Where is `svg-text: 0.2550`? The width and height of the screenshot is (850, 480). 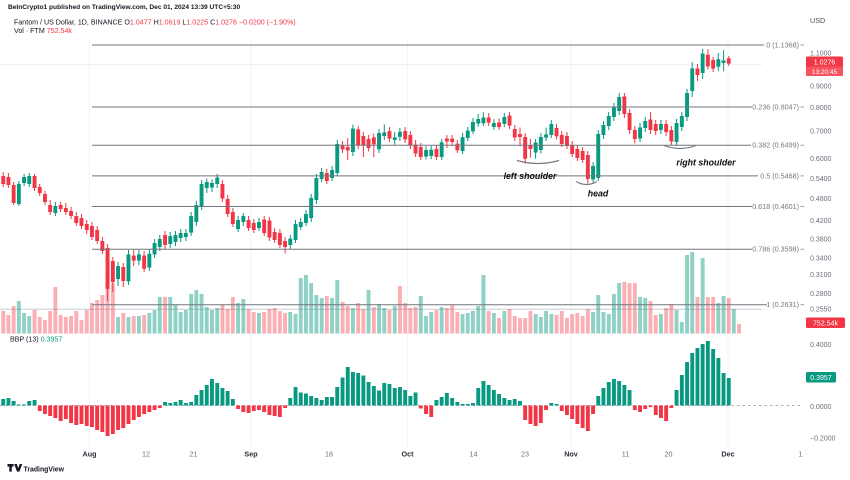 svg-text: 0.2550 is located at coordinates (821, 310).